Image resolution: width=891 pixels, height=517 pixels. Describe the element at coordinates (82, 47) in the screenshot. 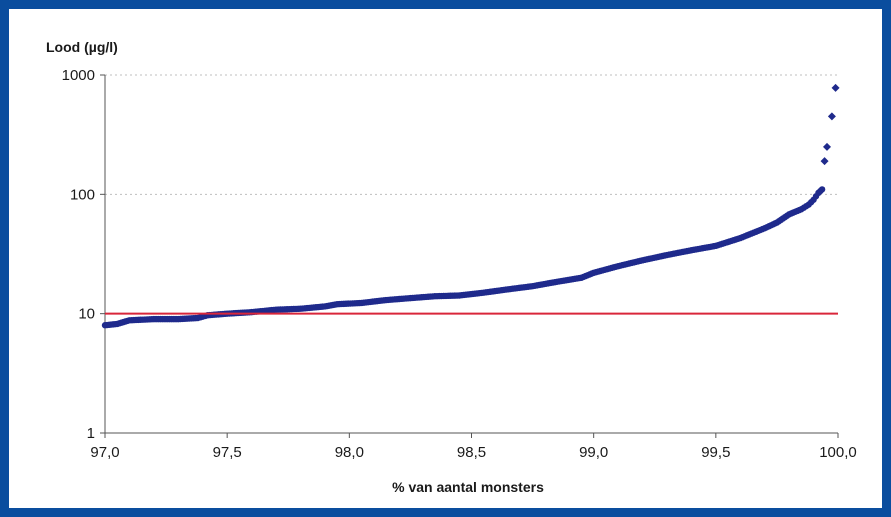

I see `y-axis-title: Lood (µg/l)` at that location.